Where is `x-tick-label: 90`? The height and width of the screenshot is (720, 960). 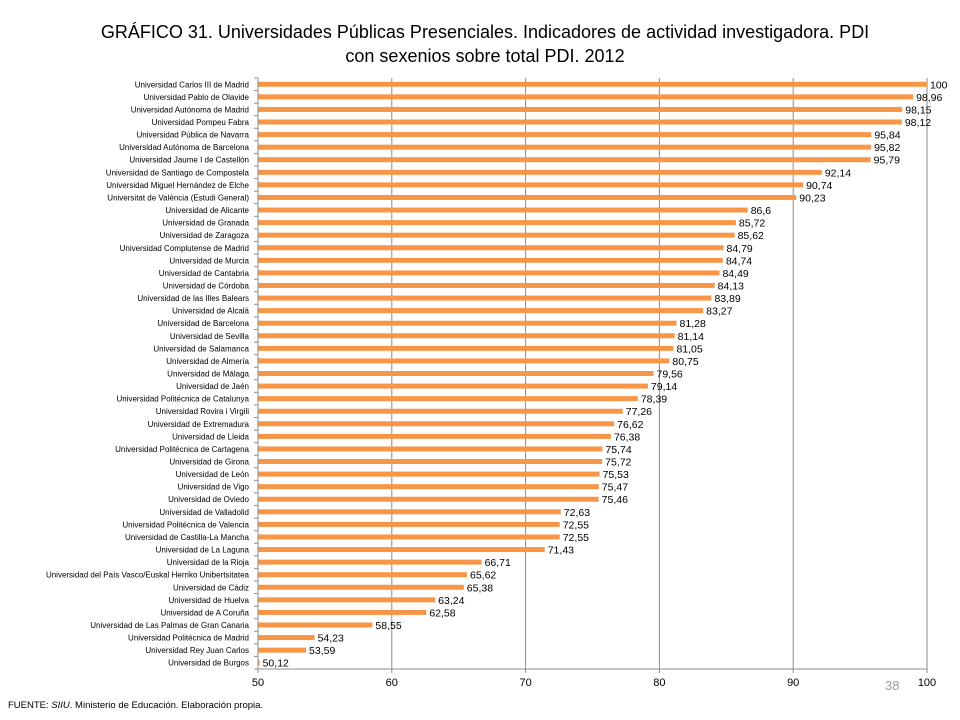
x-tick-label: 90 is located at coordinates (793, 683).